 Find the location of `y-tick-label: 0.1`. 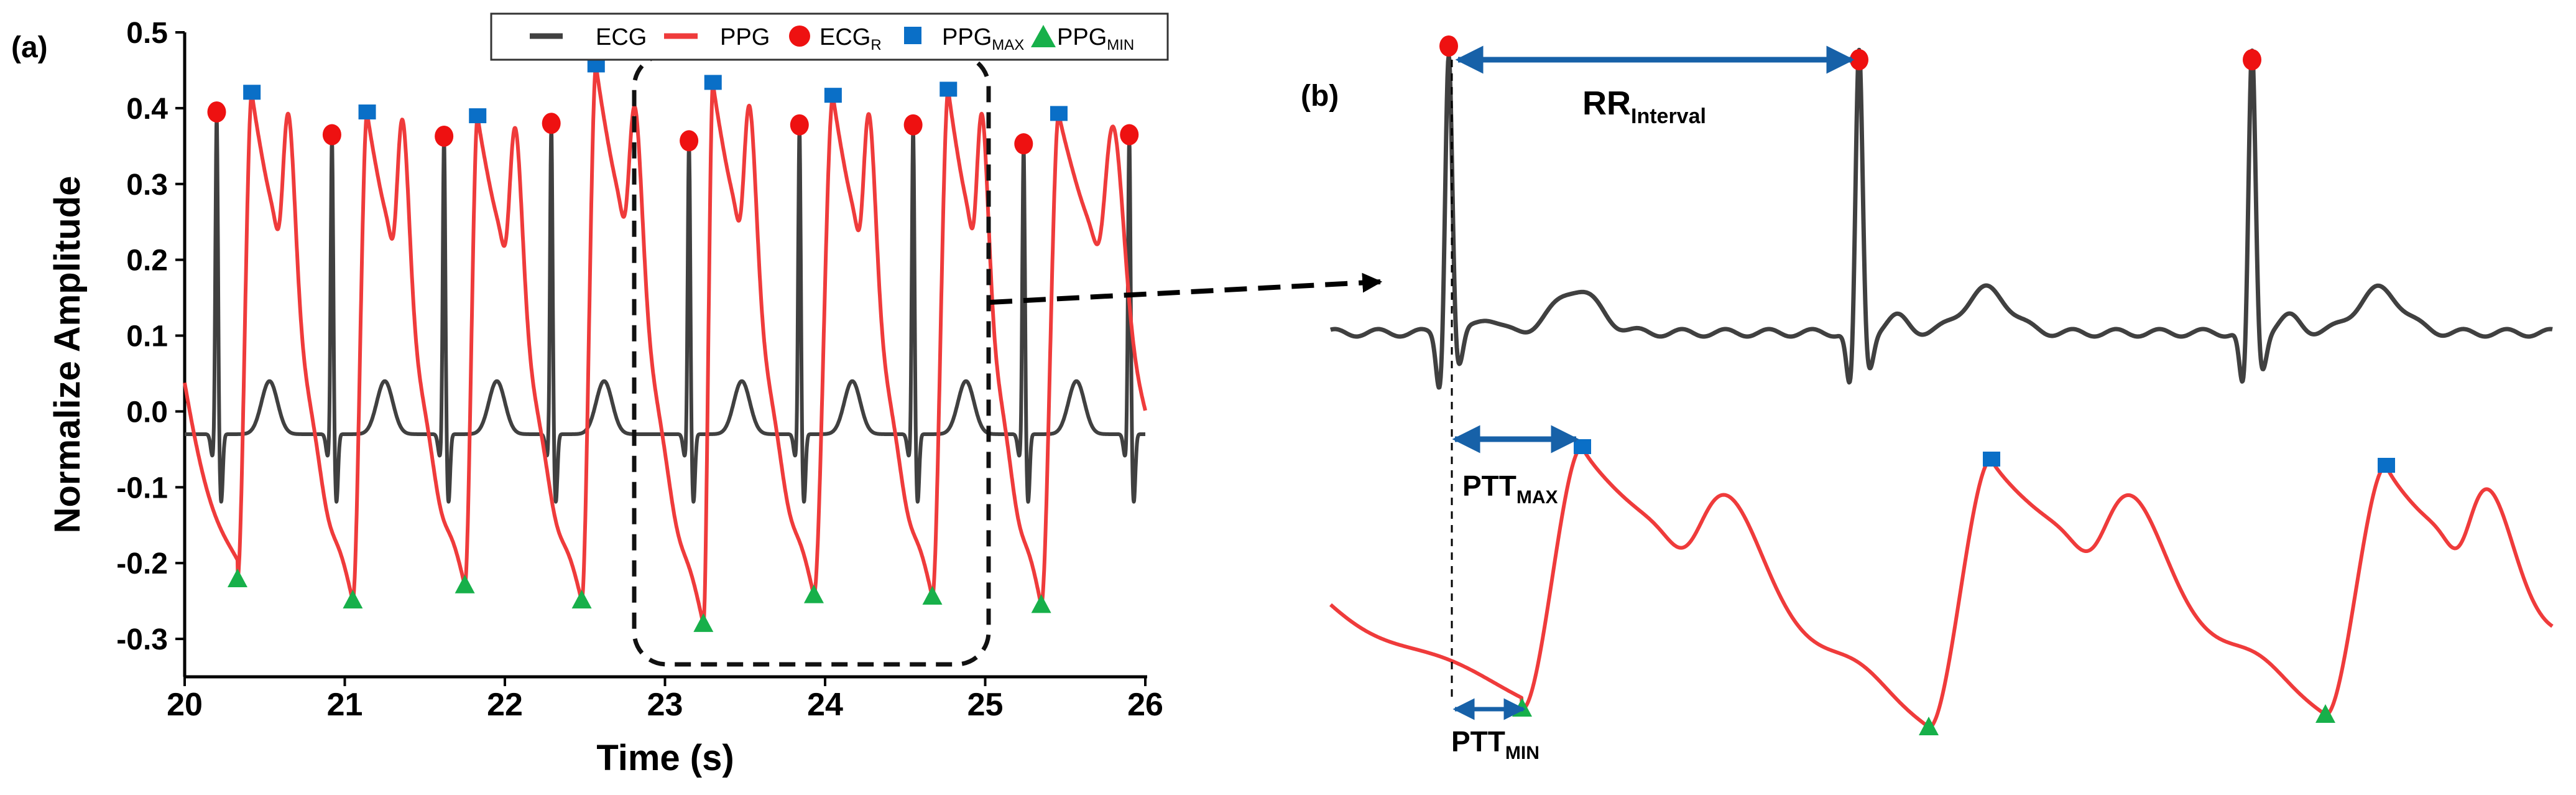

y-tick-label: 0.1 is located at coordinates (147, 336).